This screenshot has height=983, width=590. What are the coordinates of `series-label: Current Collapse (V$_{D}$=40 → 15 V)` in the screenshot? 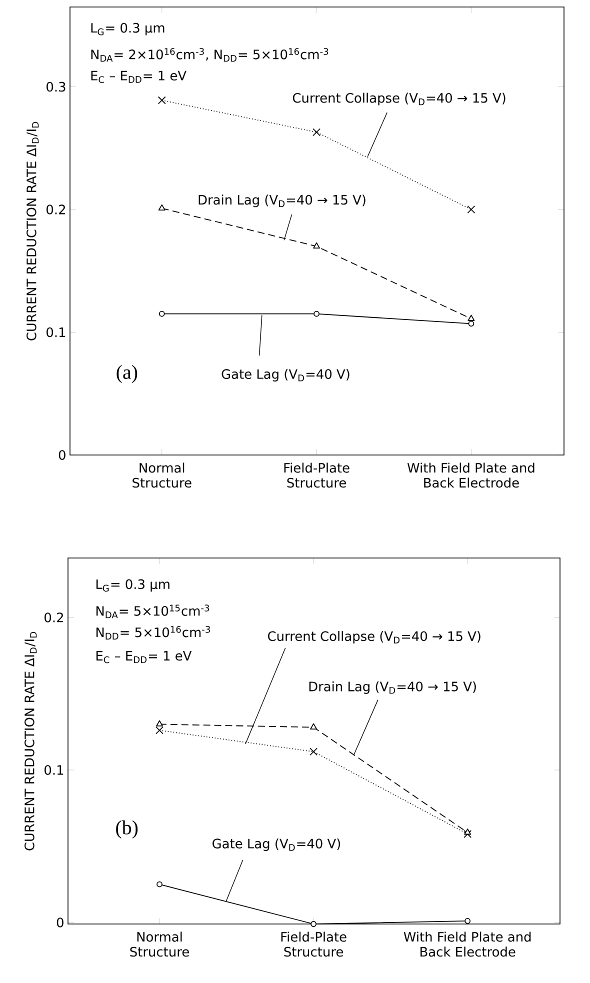 It's located at (399, 99).